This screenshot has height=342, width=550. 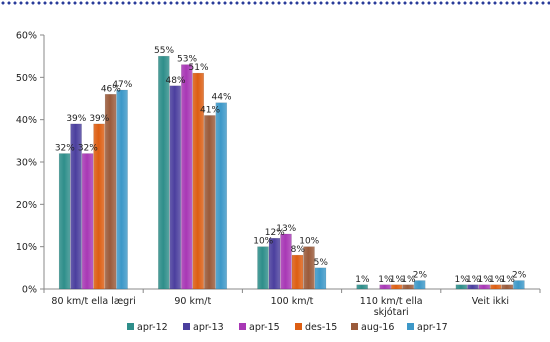 What do you see at coordinates (321, 263) in the screenshot?
I see `data-label: 5%` at bounding box center [321, 263].